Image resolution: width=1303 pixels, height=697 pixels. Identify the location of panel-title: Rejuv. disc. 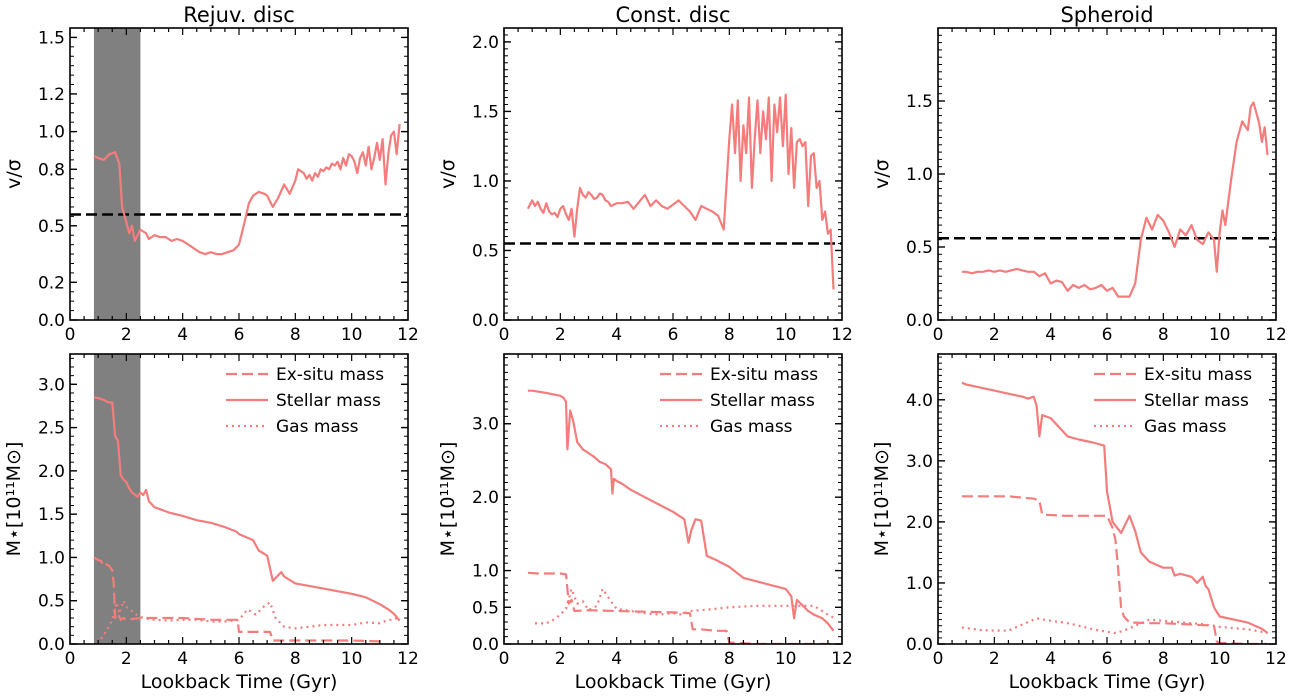
(239, 15).